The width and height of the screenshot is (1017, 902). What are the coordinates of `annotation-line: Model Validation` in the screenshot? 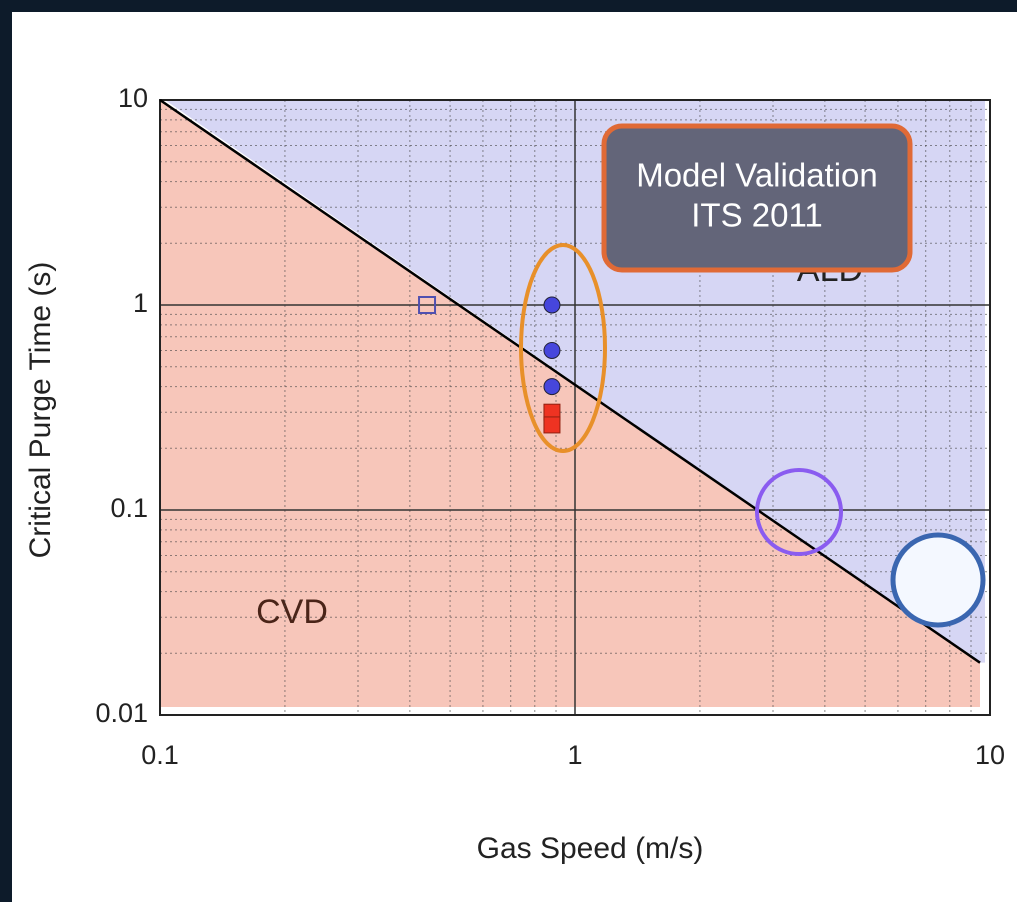 It's located at (757, 175).